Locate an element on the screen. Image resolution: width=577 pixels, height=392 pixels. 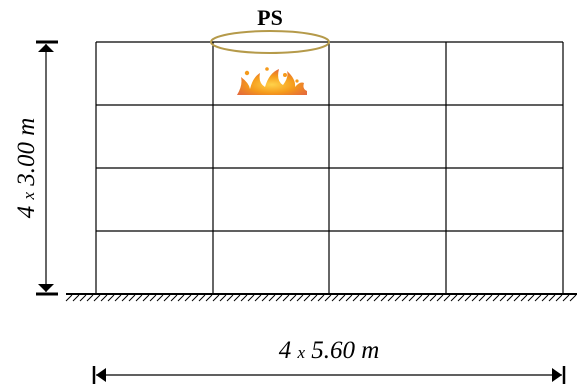
vertical-count: 4 is located at coordinates (26, 212).